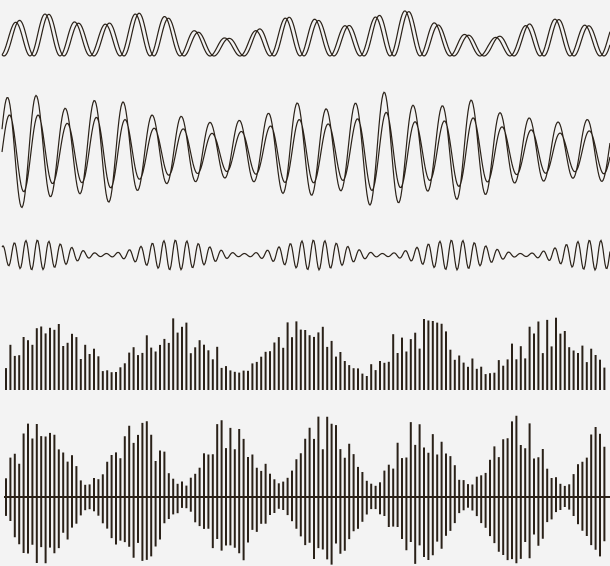 Image resolution: width=610 pixels, height=566 pixels. I want to click on bar-spectrum, so click(305, 353).